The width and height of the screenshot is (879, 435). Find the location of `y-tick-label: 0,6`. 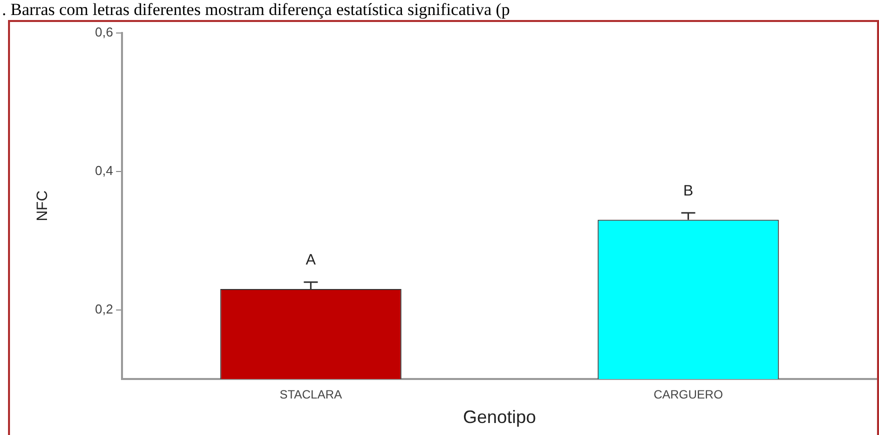

y-tick-label: 0,6 is located at coordinates (104, 32).